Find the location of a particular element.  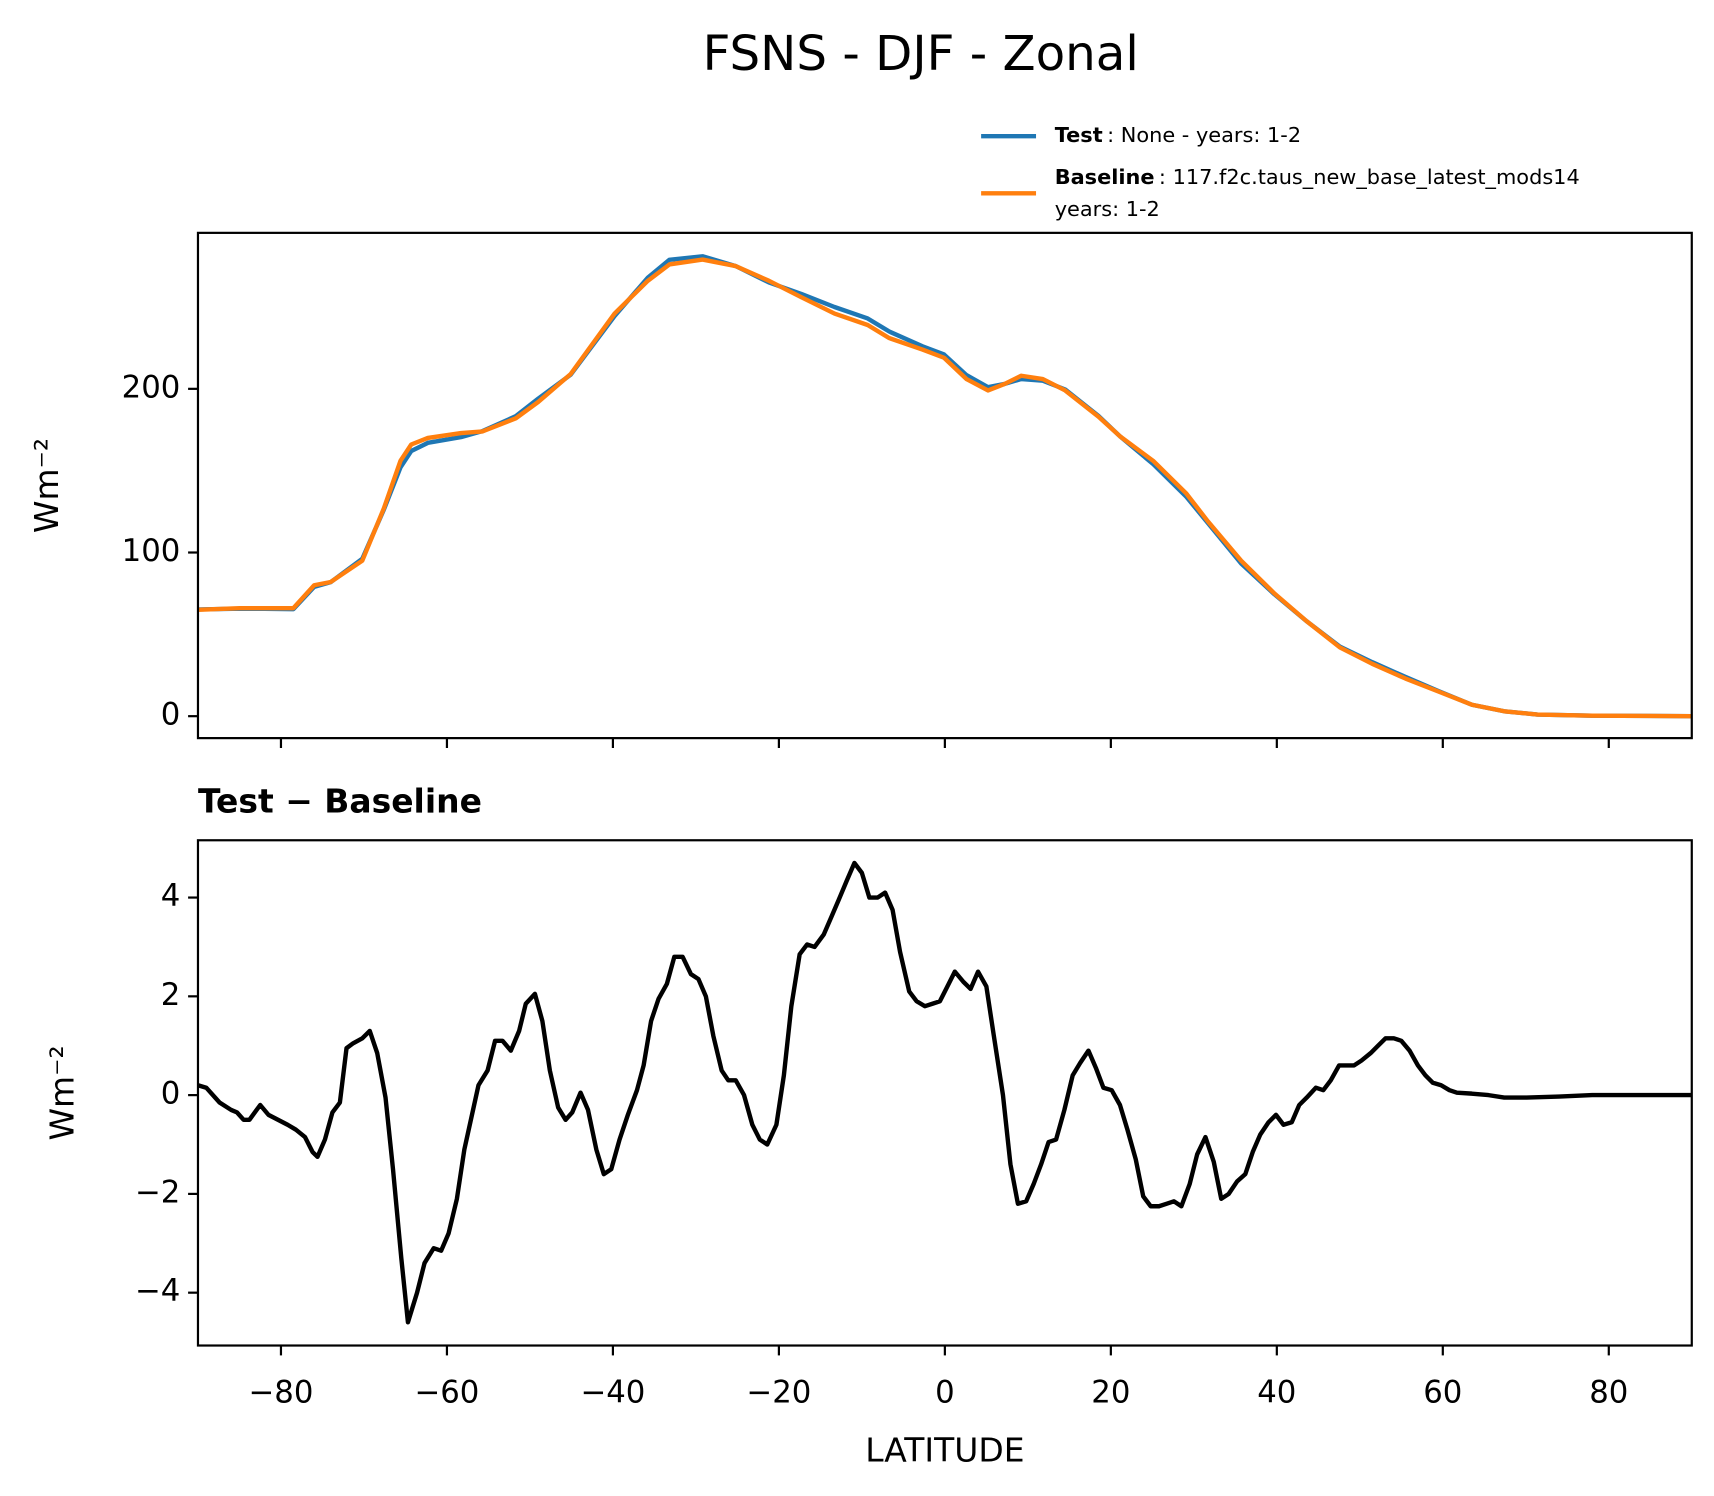

legend-name: Baseline is located at coordinates (1105, 177).